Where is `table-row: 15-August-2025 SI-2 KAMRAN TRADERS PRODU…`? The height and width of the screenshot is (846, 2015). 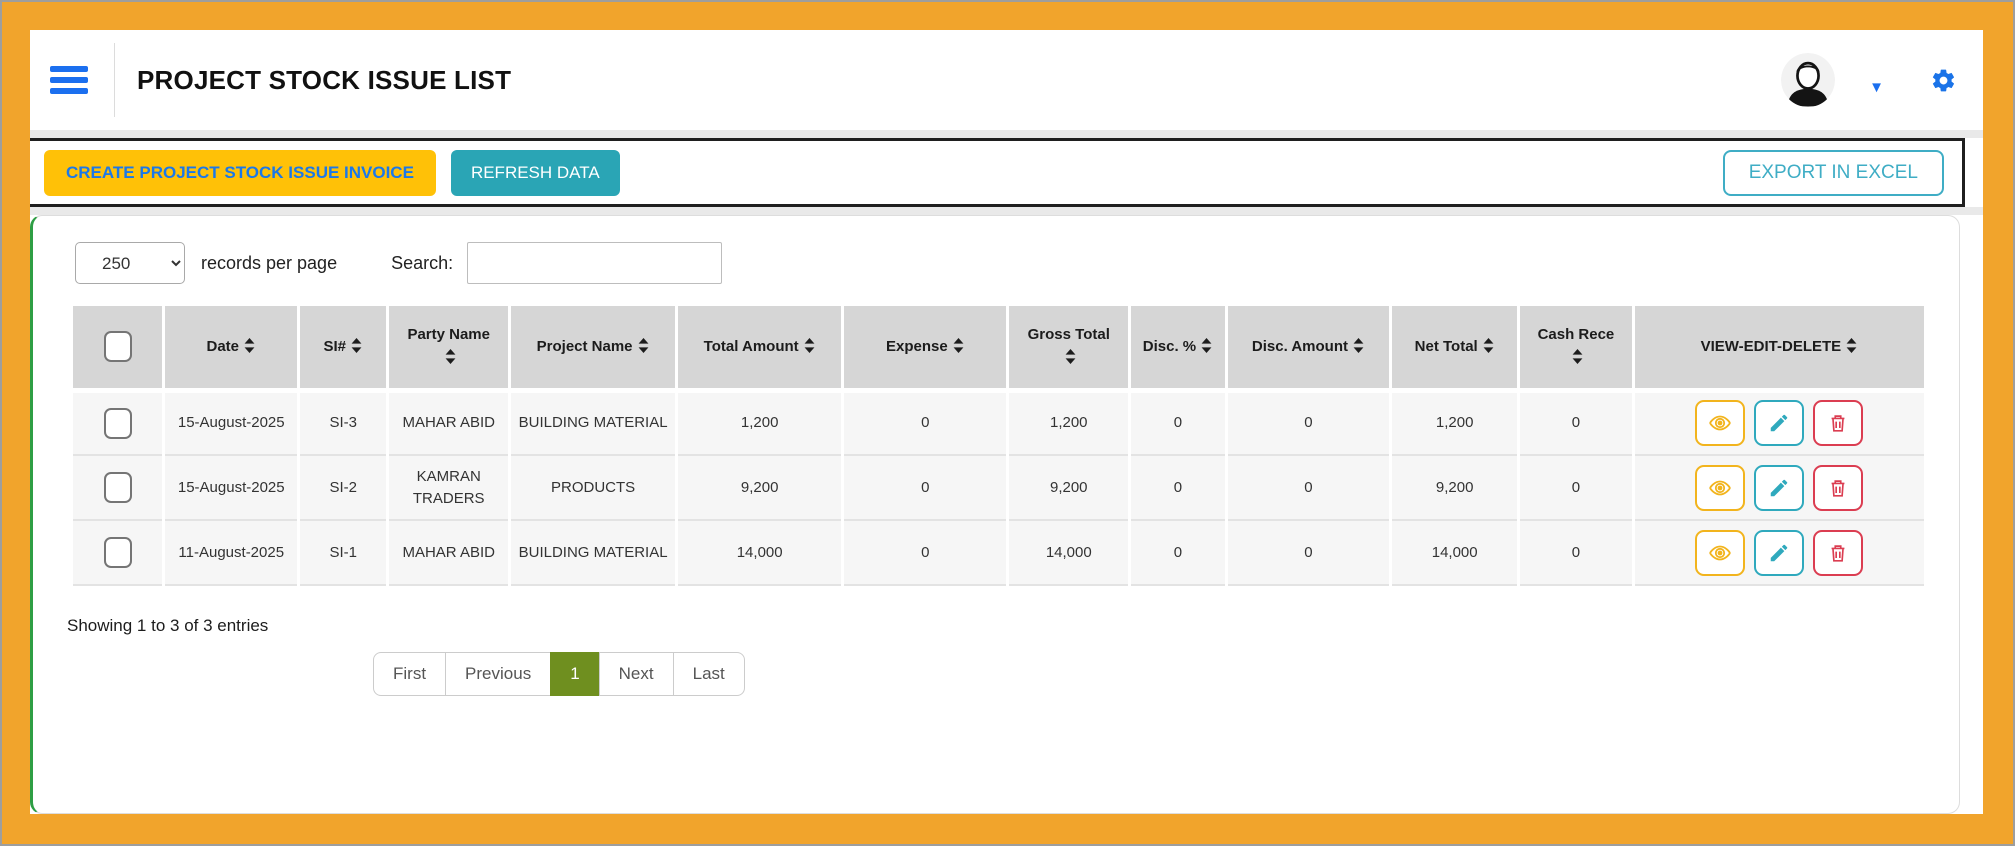 table-row: 15-August-2025 SI-2 KAMRAN TRADERS PRODU… is located at coordinates (998, 488).